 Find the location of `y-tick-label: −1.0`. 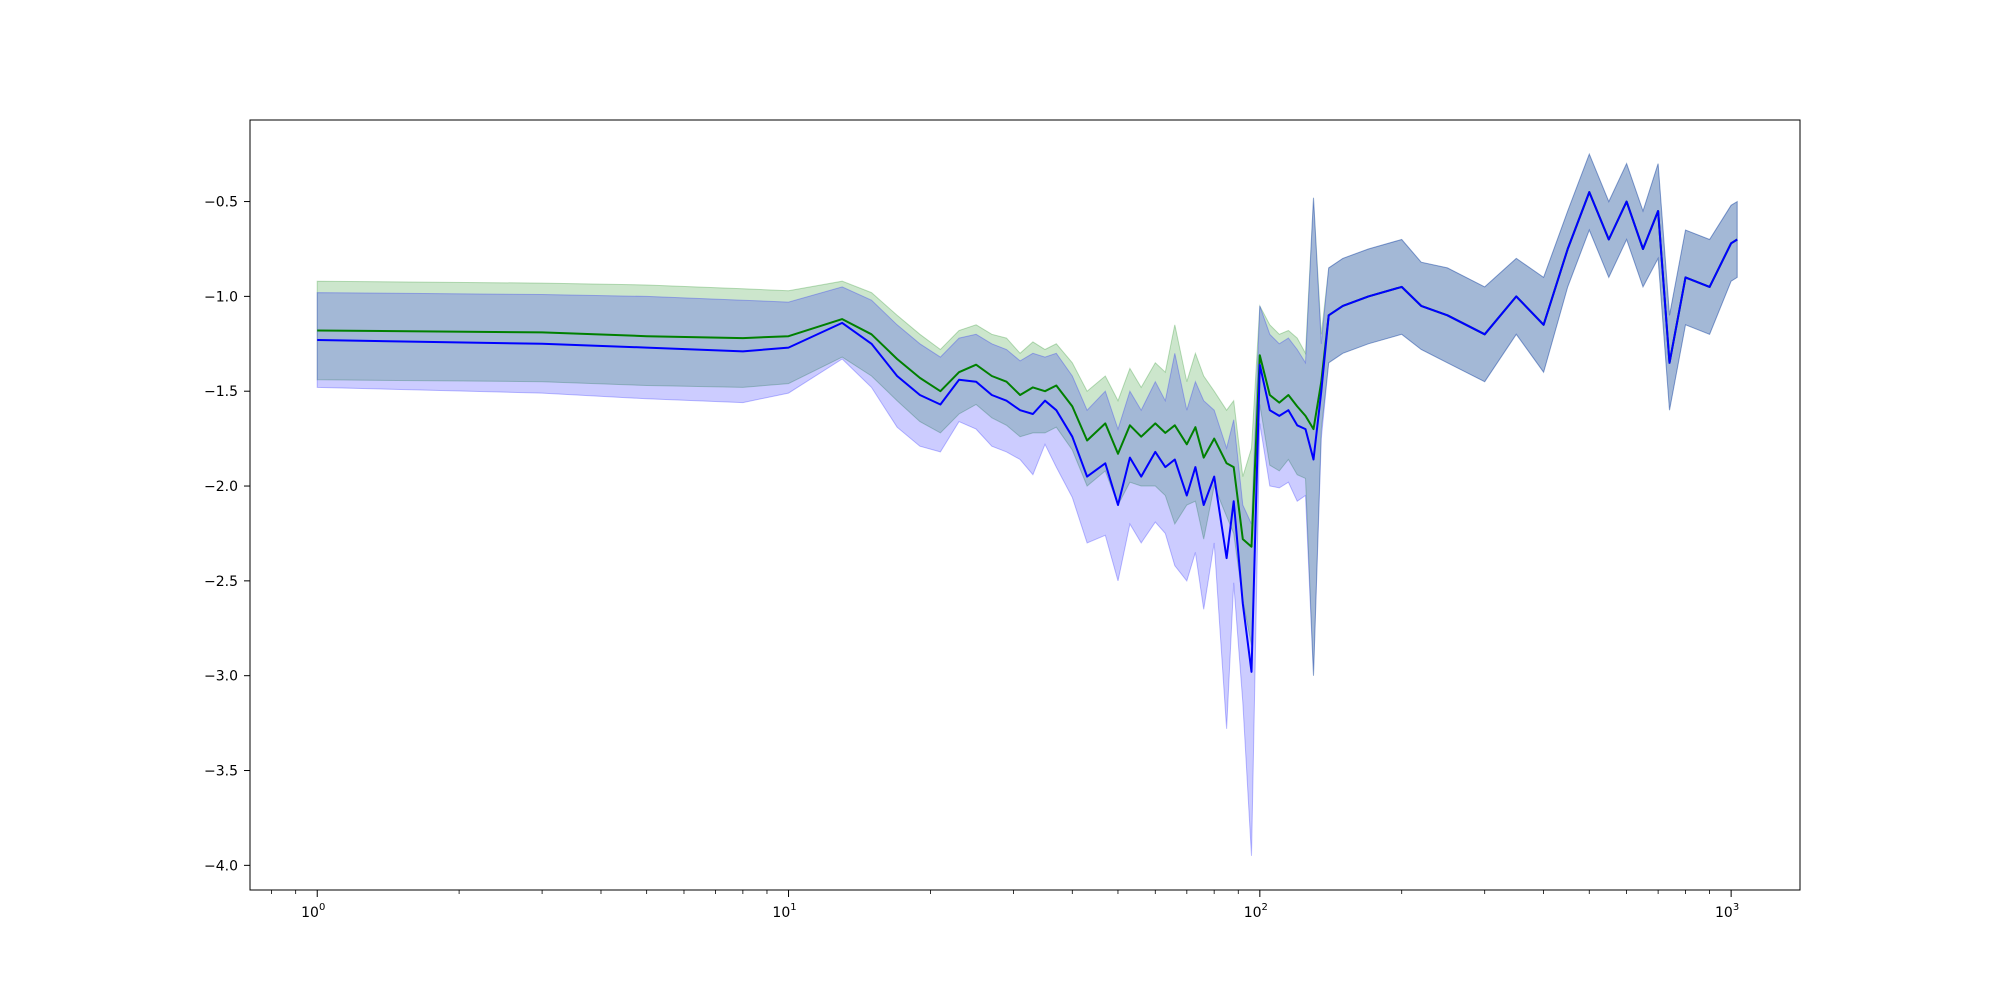

y-tick-label: −1.0 is located at coordinates (221, 297).